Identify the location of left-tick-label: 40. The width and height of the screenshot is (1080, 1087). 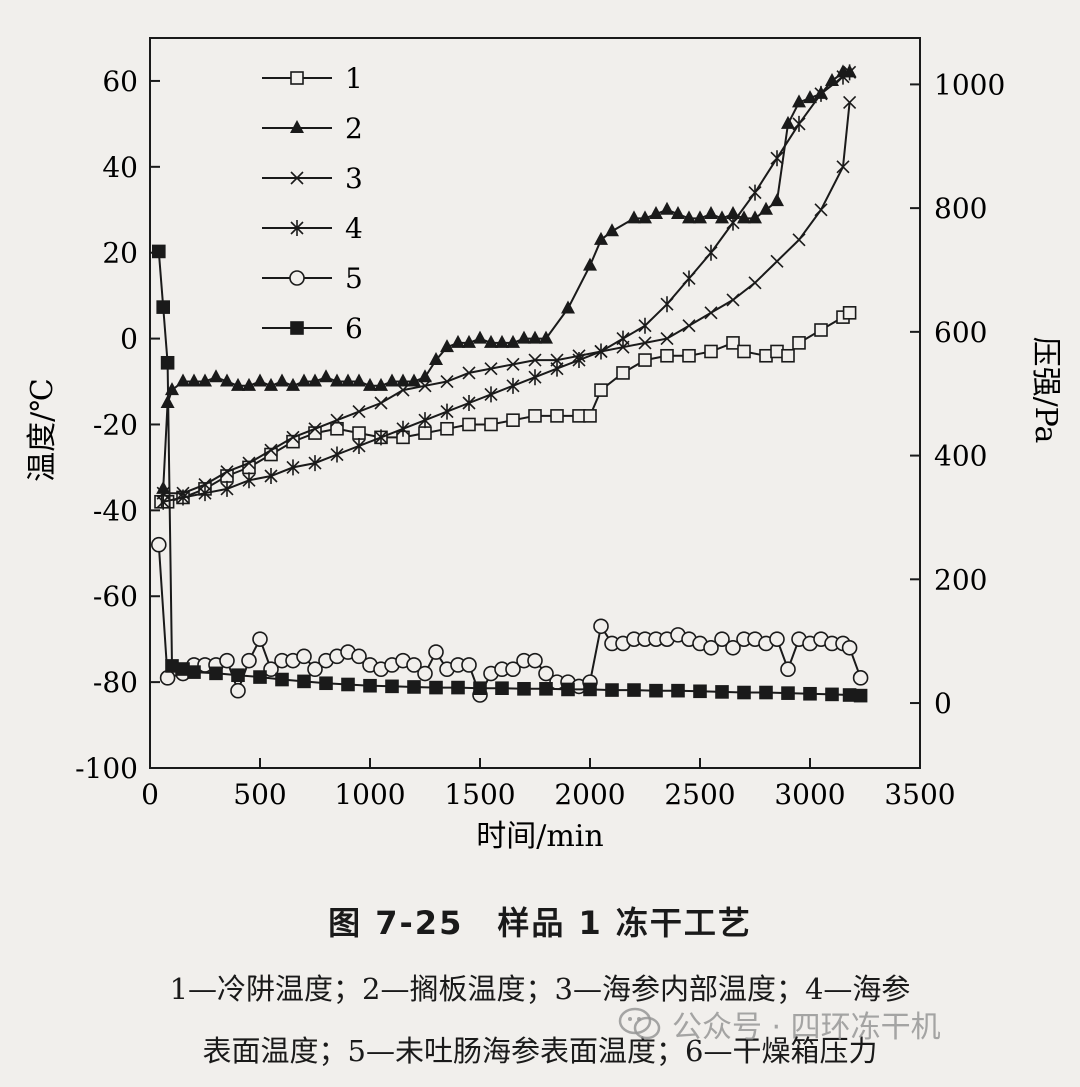
(120, 167).